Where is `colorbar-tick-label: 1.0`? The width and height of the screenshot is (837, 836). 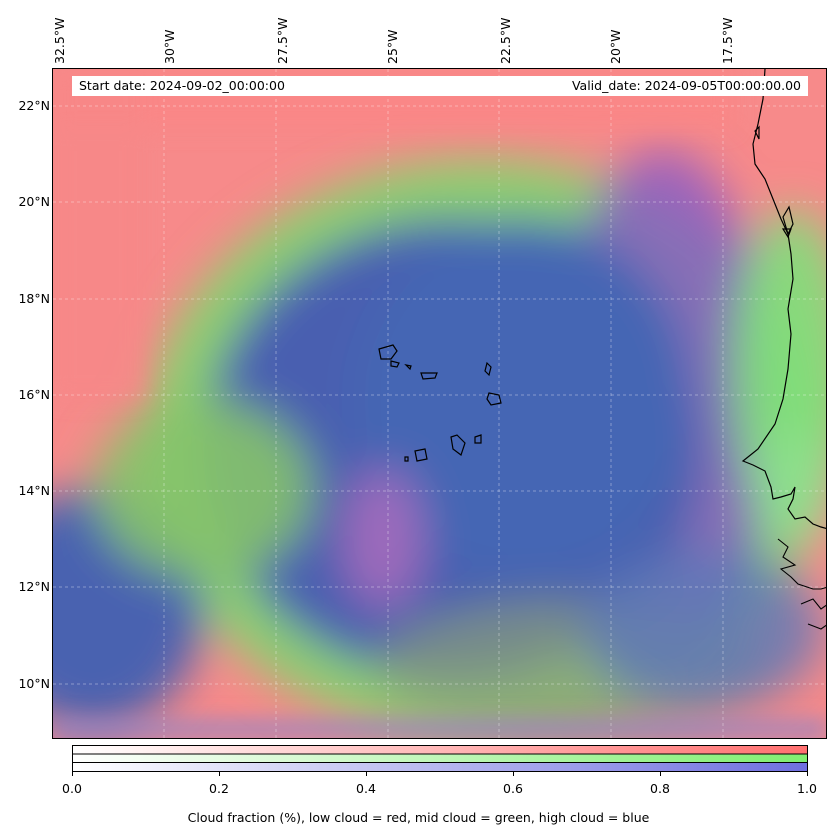
colorbar-tick-label: 1.0 is located at coordinates (807, 788).